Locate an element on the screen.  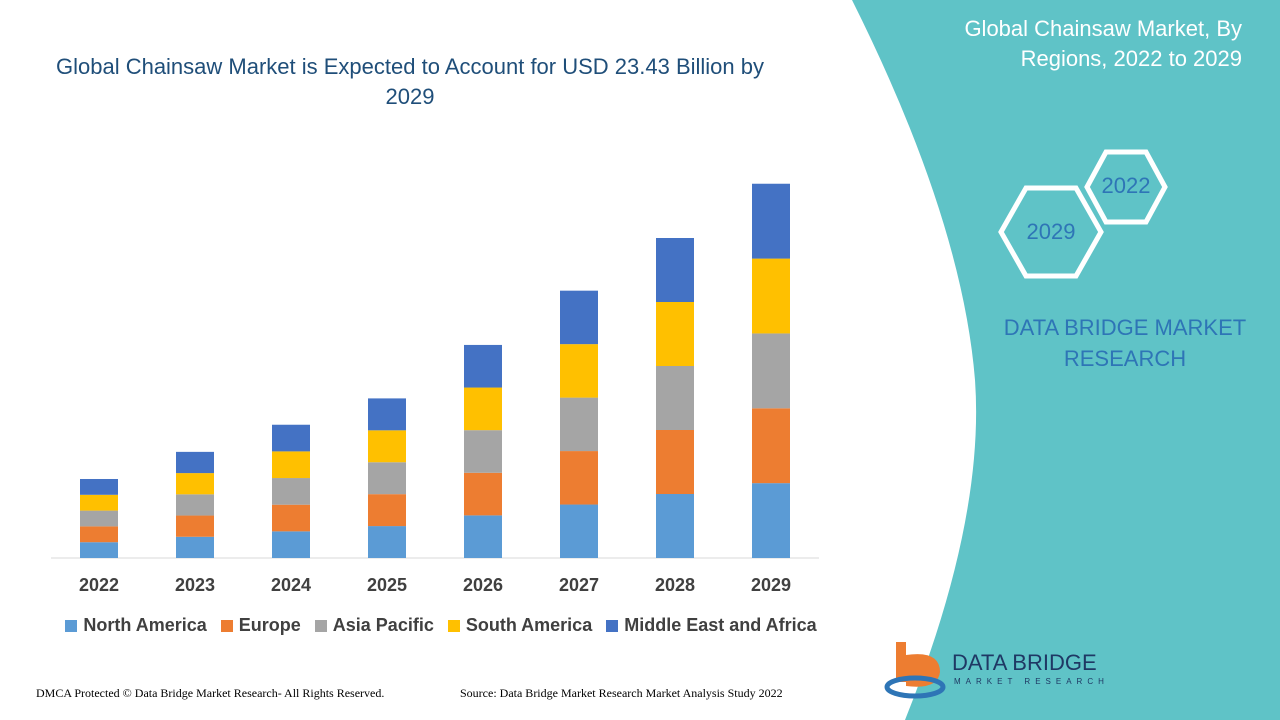
legend-item: North America is located at coordinates (136, 625).